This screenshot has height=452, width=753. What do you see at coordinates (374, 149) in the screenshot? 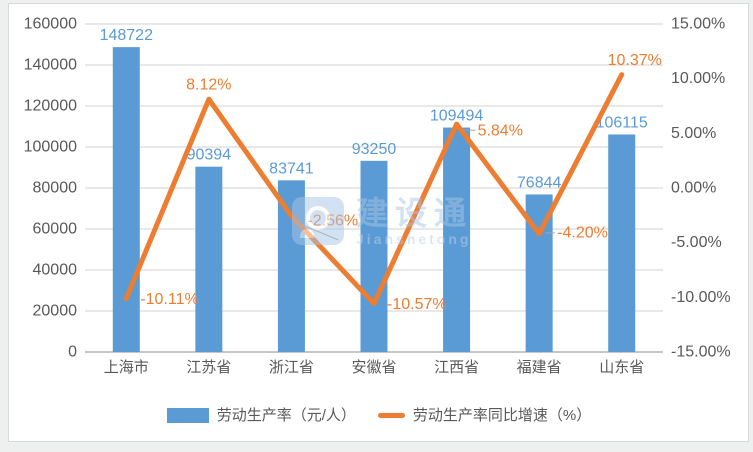
I see `bar-value-label: 93250` at bounding box center [374, 149].